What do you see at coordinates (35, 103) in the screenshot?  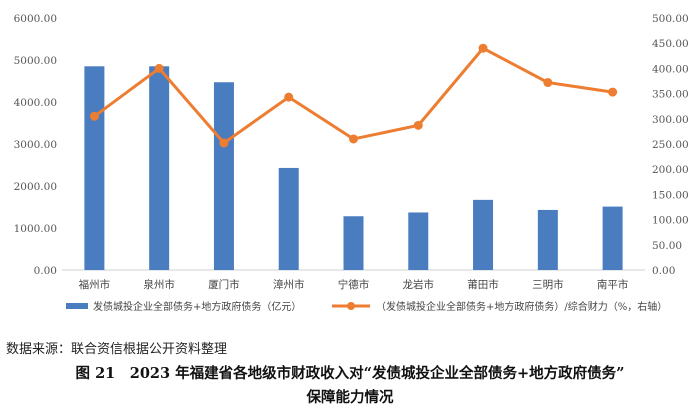 I see `left-tick-label: 4000.00` at bounding box center [35, 103].